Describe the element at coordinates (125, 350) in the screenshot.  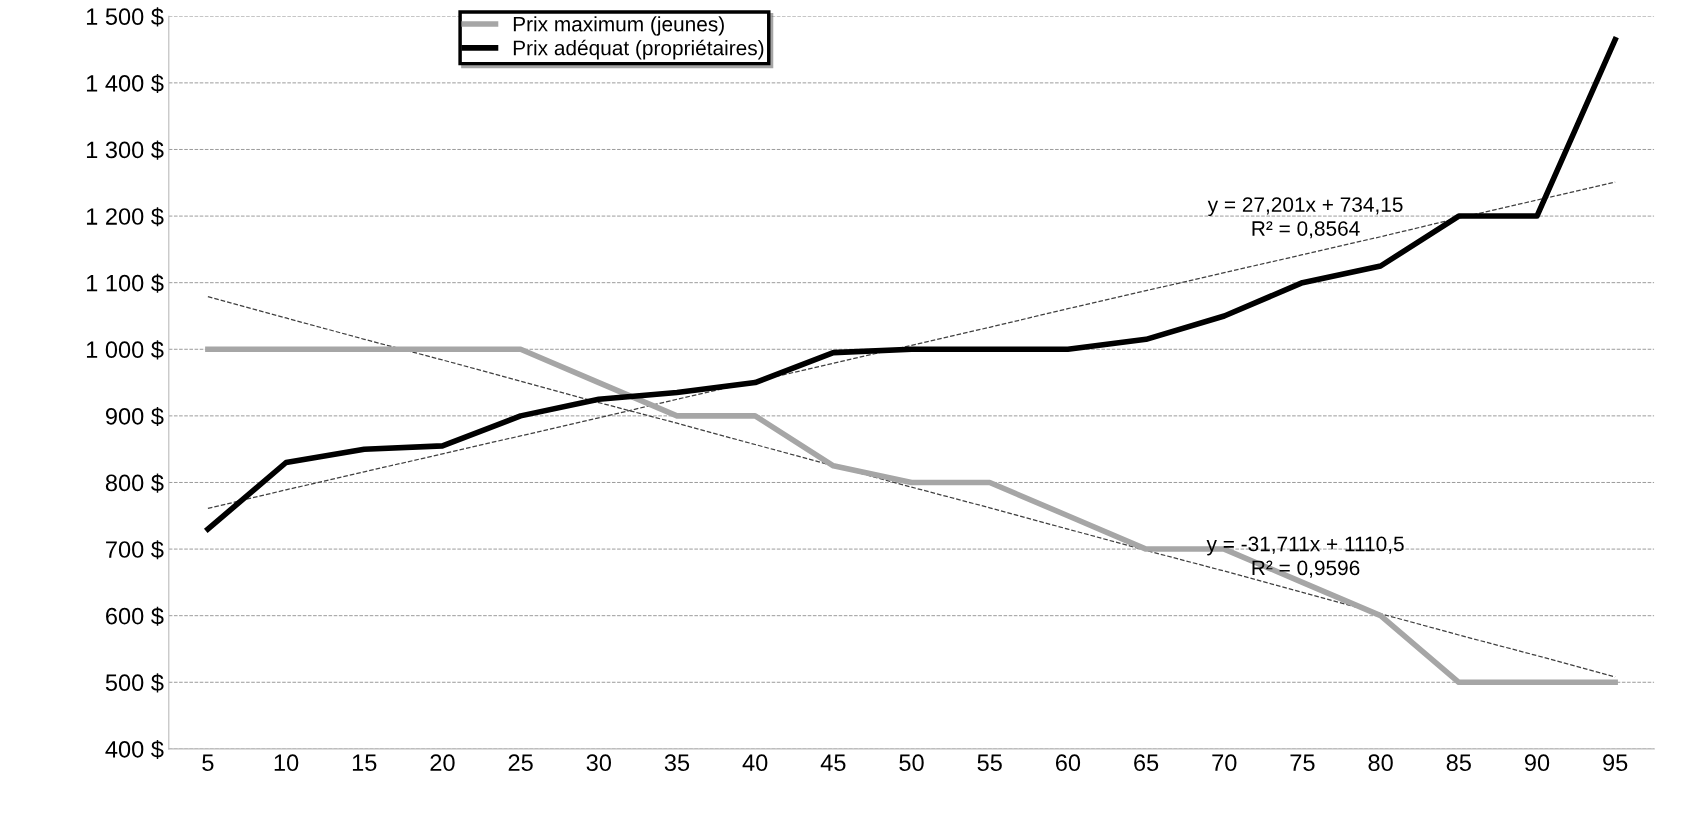
I see `y-tick-label: 1 000 $` at that location.